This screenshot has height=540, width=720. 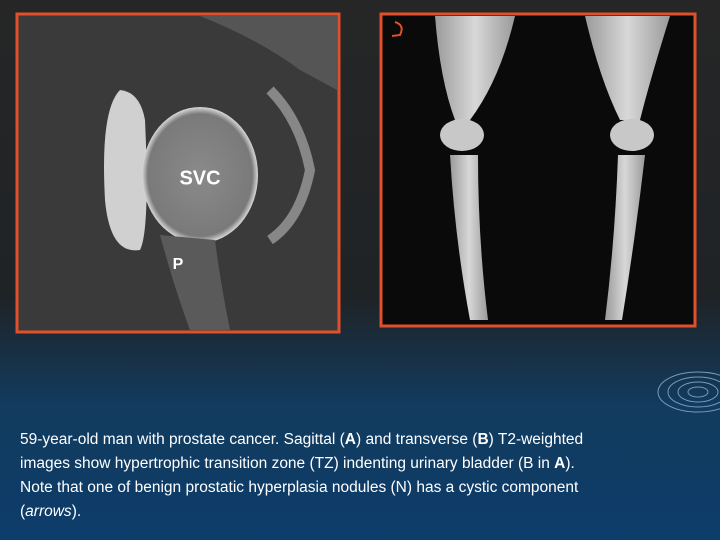 What do you see at coordinates (536, 439) in the screenshot?
I see `caption-text: ) T2-weighted` at bounding box center [536, 439].